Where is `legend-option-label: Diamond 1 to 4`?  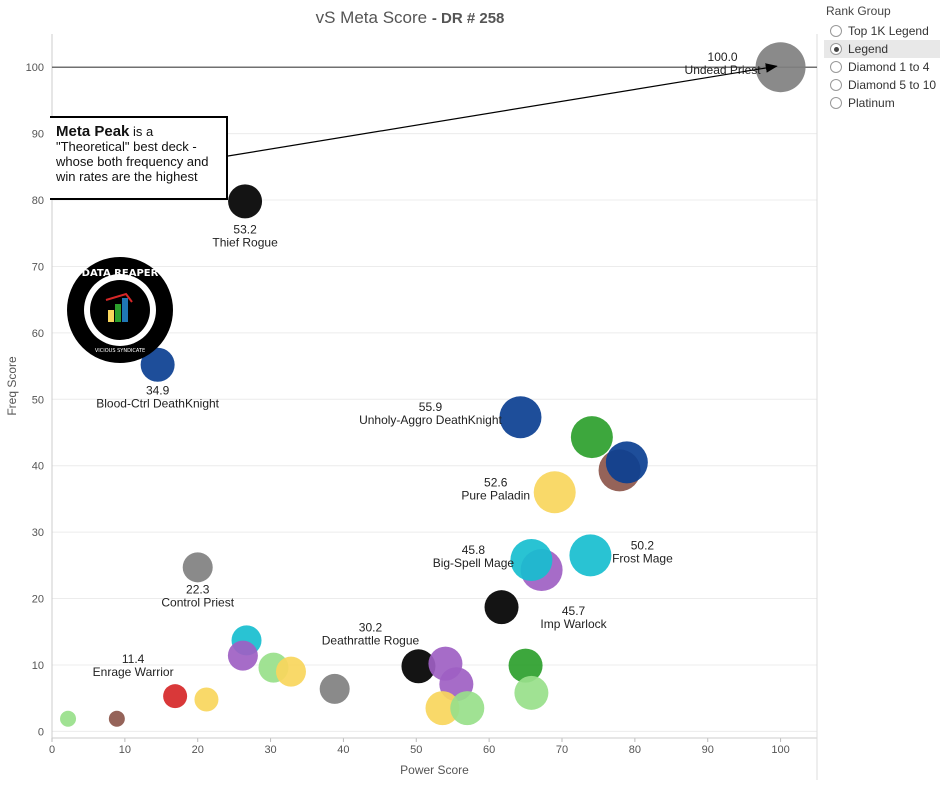 legend-option-label: Diamond 1 to 4 is located at coordinates (889, 67).